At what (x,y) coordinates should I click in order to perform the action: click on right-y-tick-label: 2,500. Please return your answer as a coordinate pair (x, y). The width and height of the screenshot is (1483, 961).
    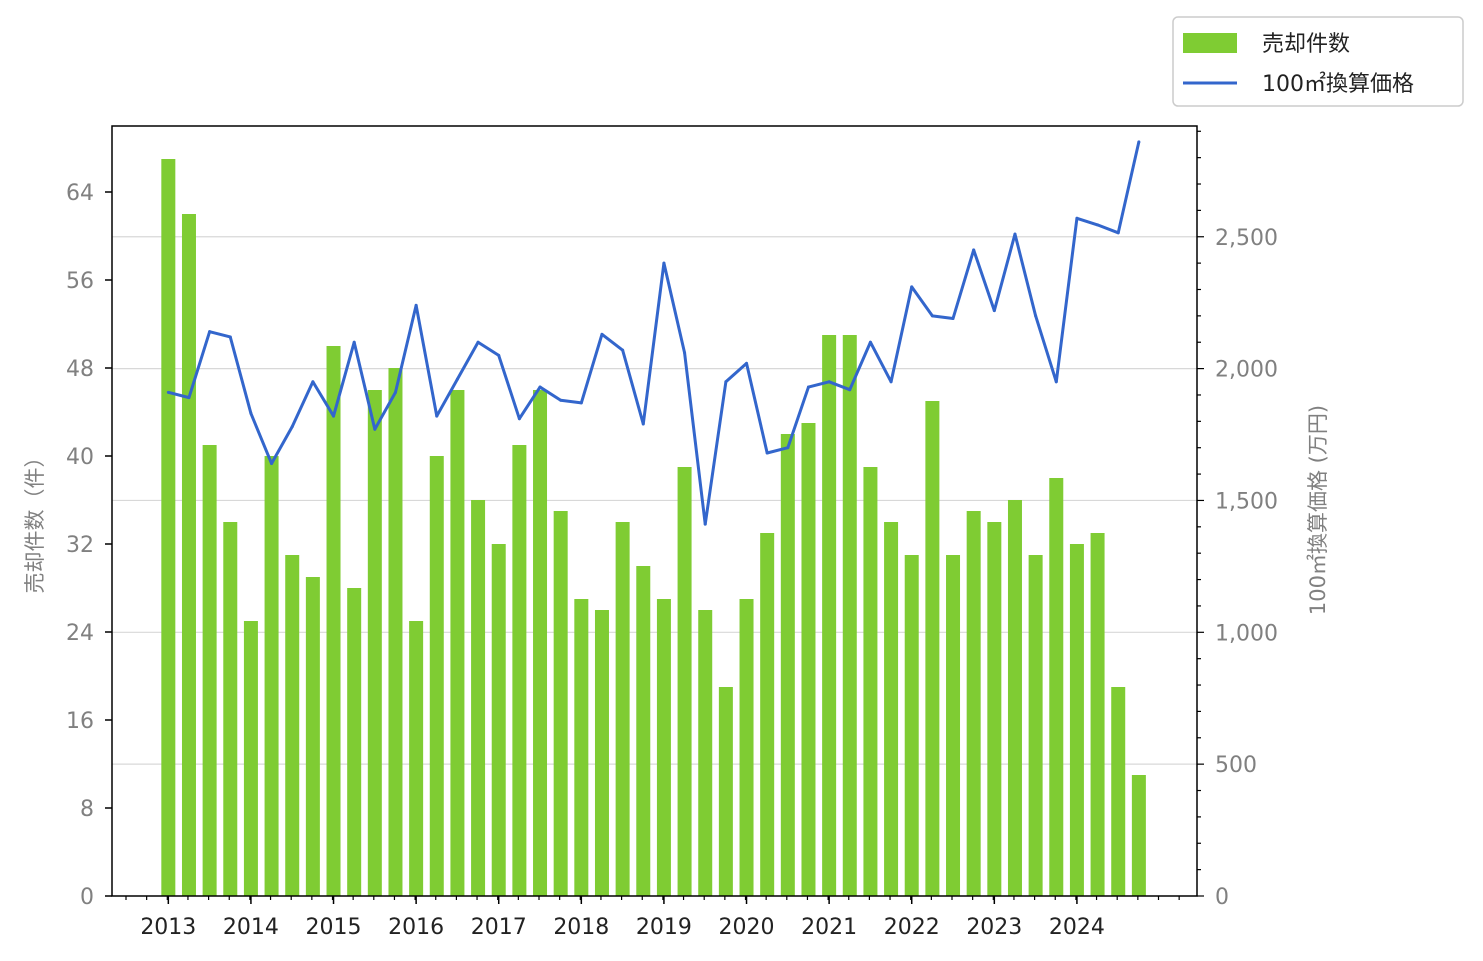
    Looking at the image, I should click on (1246, 238).